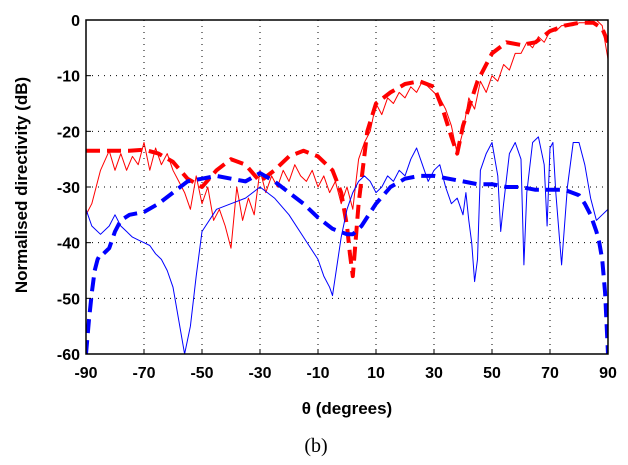 This screenshot has width=628, height=465. Describe the element at coordinates (259, 373) in the screenshot. I see `x-tick-label: -30` at that location.